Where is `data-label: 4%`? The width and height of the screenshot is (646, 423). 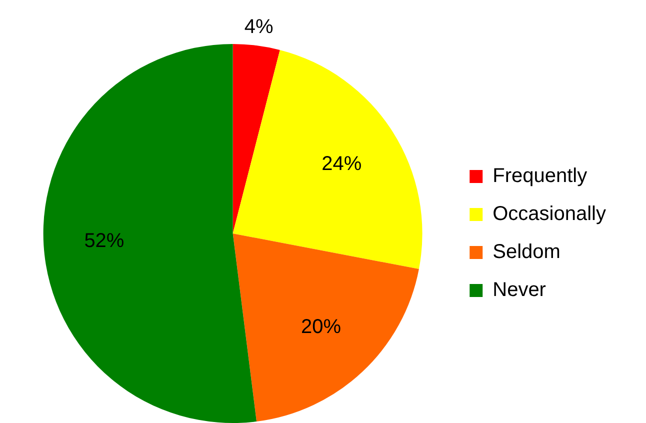 data-label: 4% is located at coordinates (259, 27).